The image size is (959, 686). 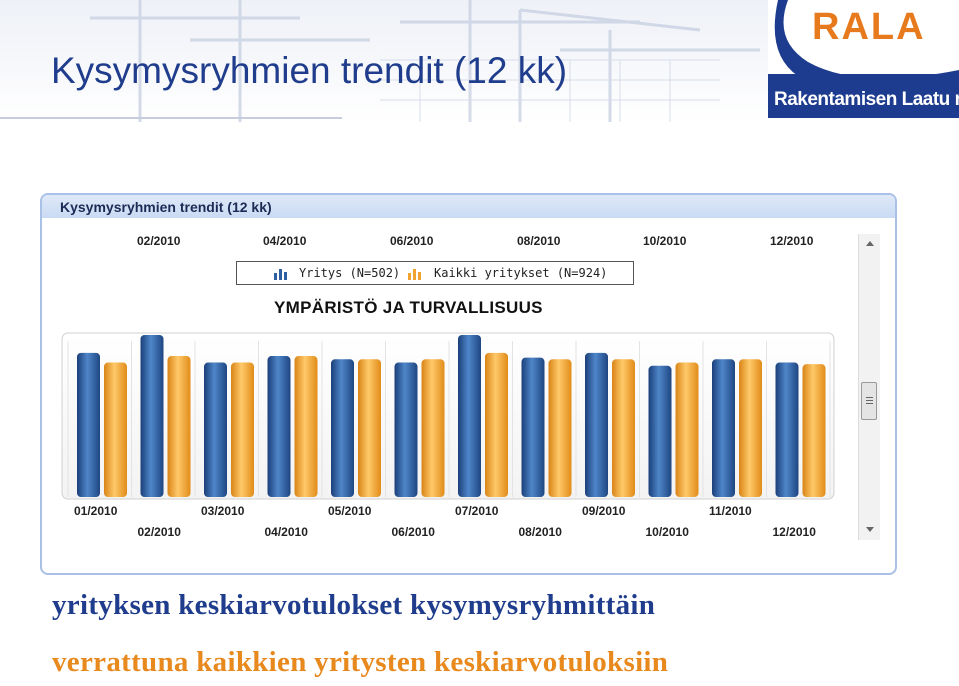 I want to click on logo-swoosh-icon, so click(x=866, y=46).